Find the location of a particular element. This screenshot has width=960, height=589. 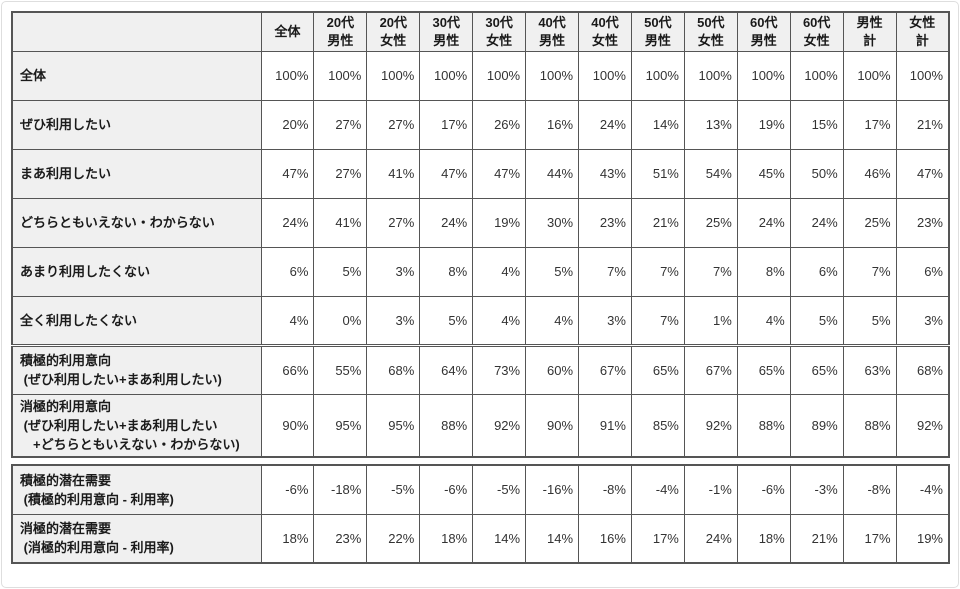

value-cell: 50% is located at coordinates (816, 173).